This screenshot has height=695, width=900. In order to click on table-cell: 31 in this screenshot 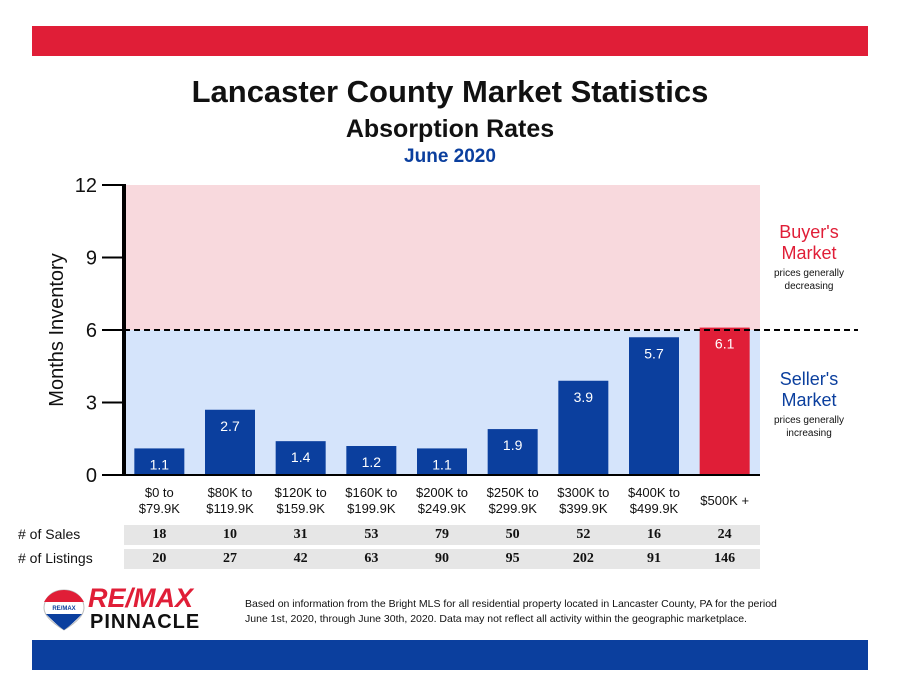, I will do `click(300, 534)`.